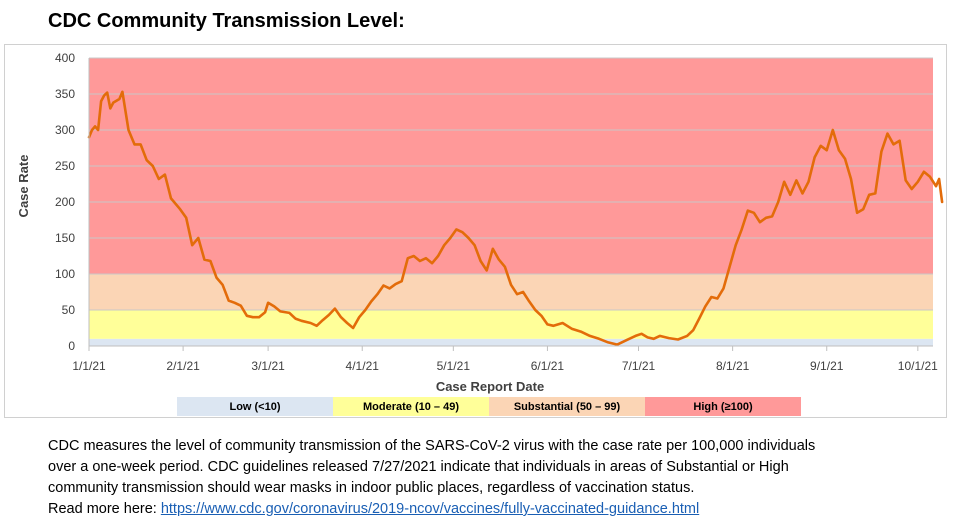  What do you see at coordinates (548, 366) in the screenshot?
I see `x-tick-label: 6/1/21` at bounding box center [548, 366].